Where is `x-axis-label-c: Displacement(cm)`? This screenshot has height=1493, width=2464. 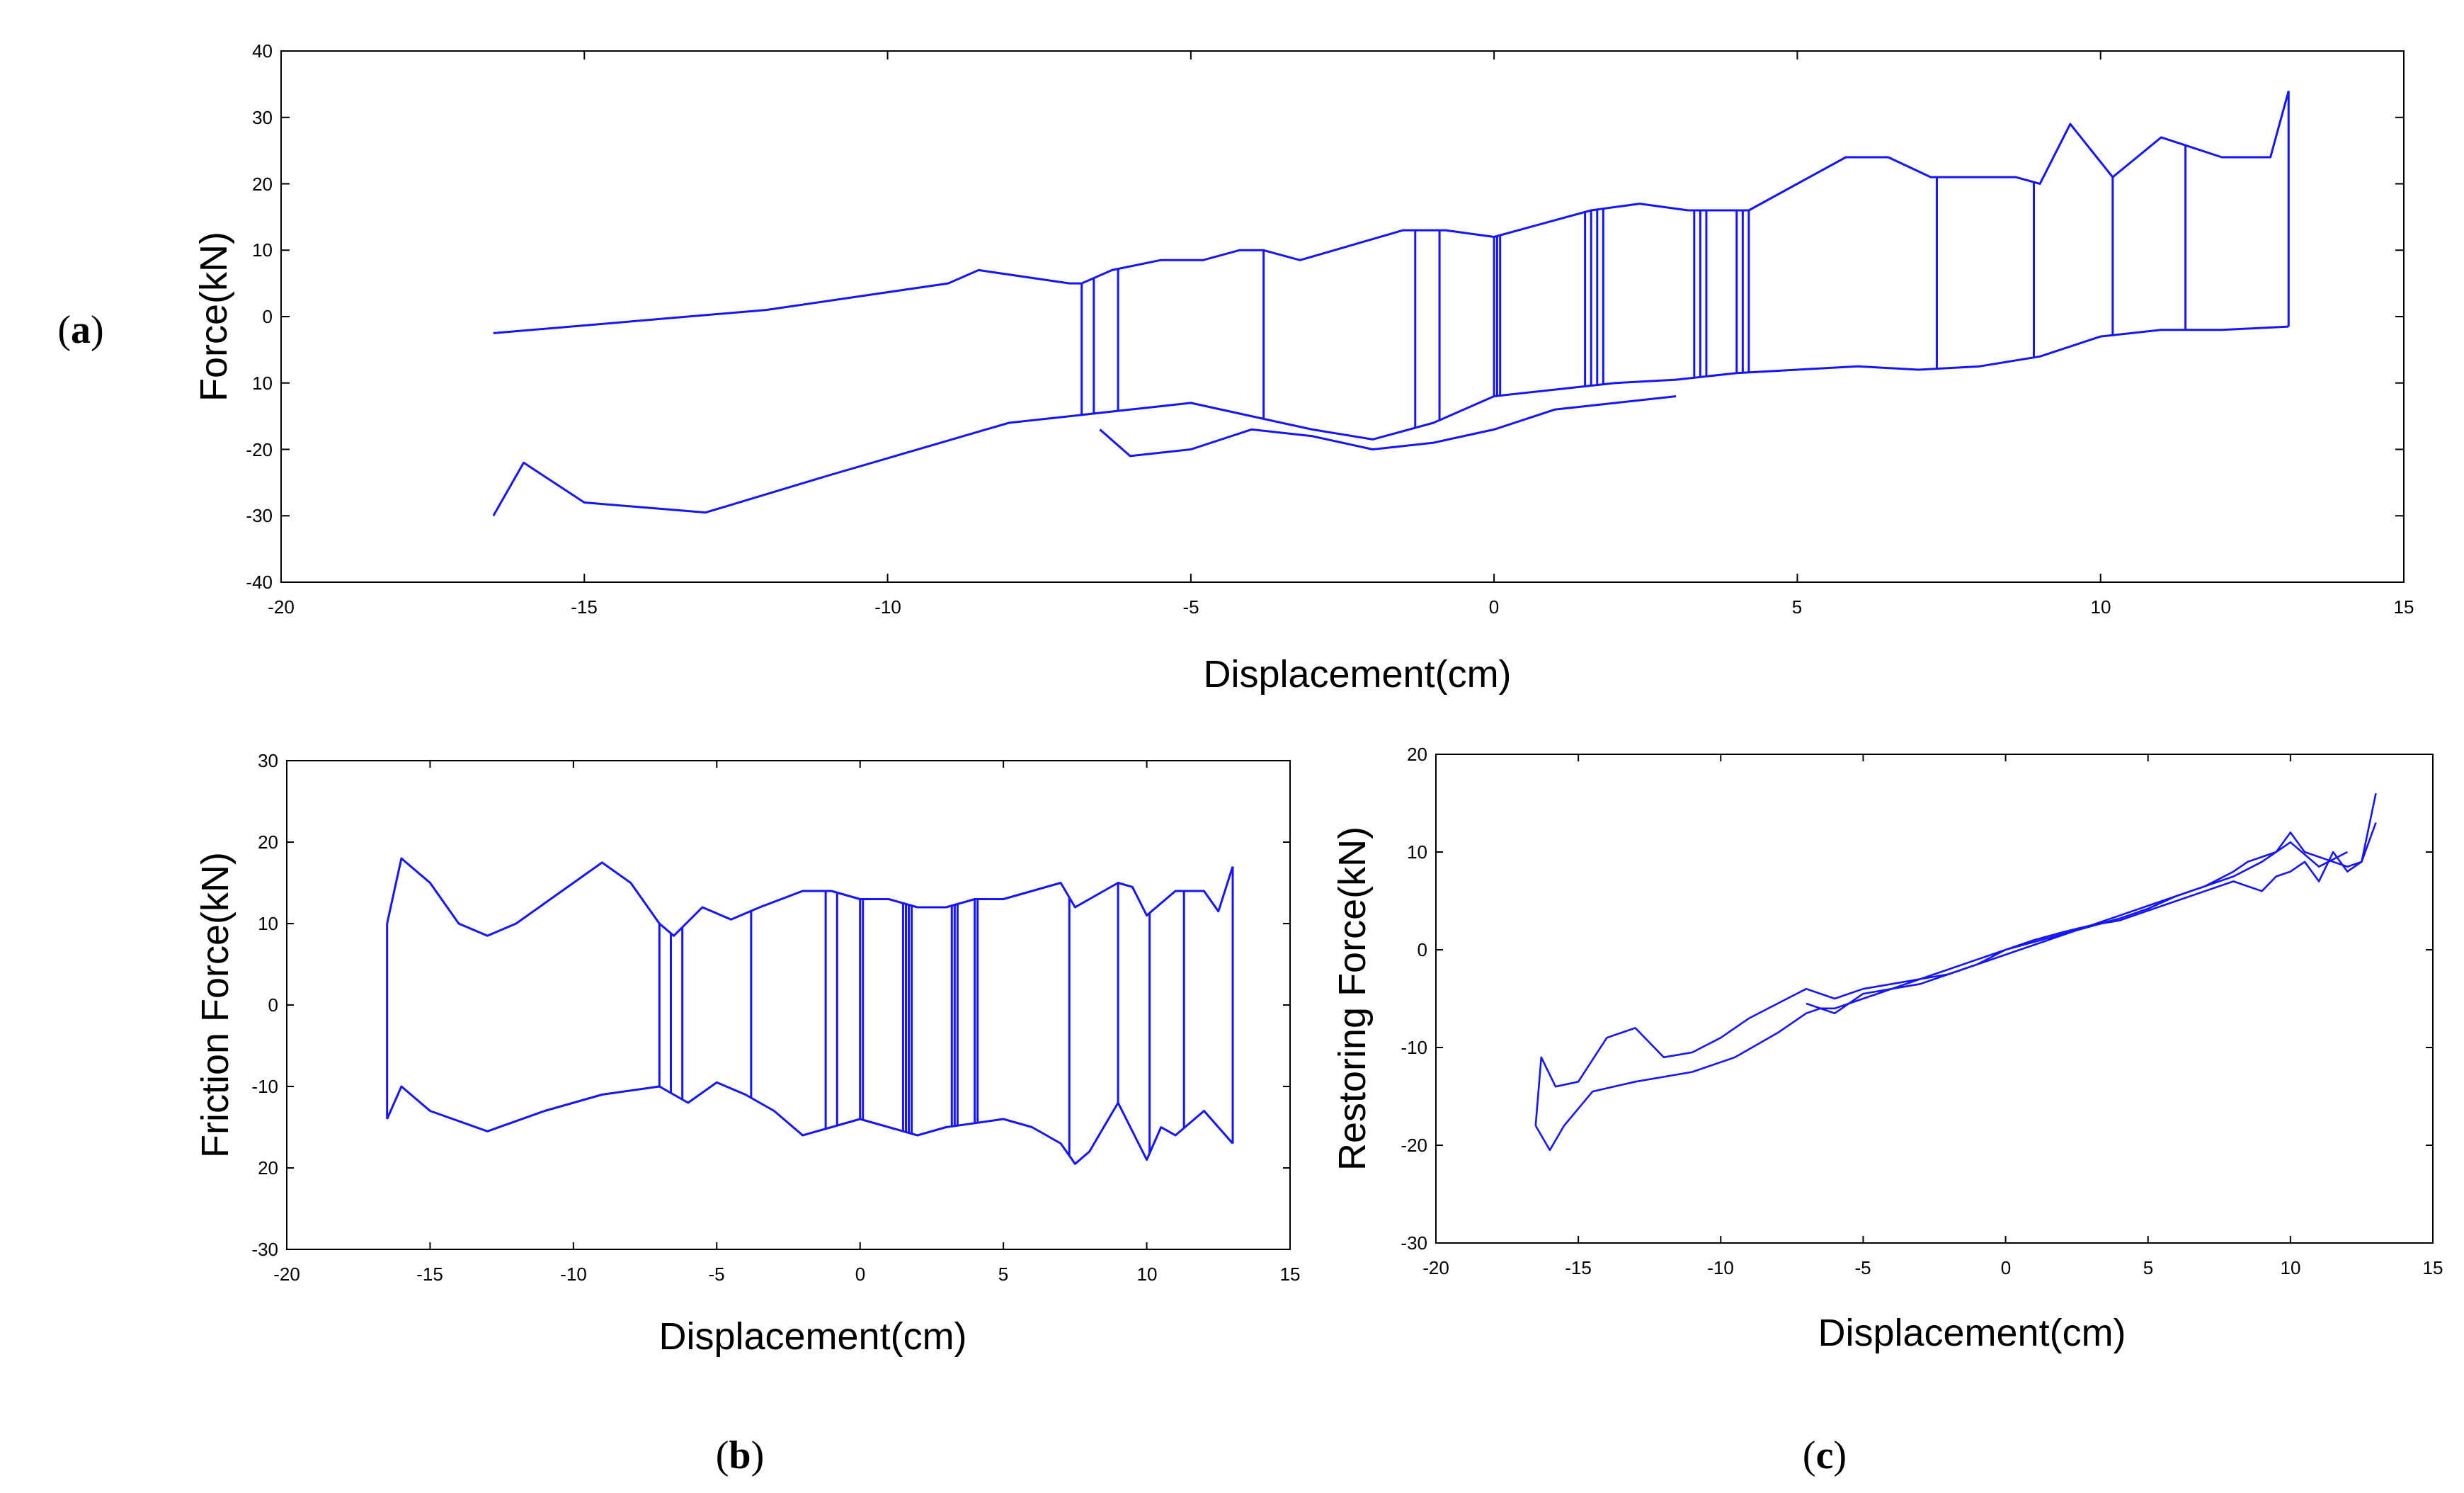 x-axis-label-c: Displacement(cm) is located at coordinates (1972, 1333).